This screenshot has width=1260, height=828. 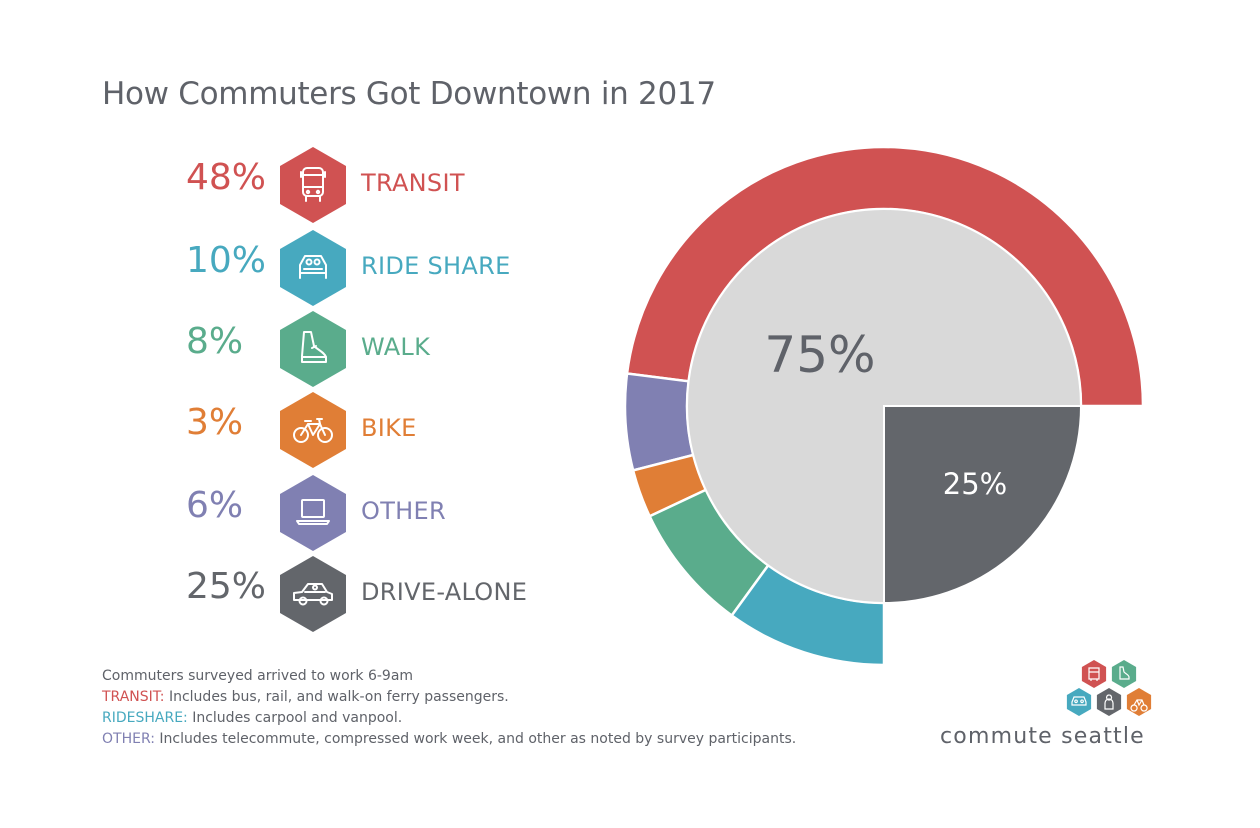 I want to click on legend-label: DRIVE-ALONE, so click(x=444, y=592).